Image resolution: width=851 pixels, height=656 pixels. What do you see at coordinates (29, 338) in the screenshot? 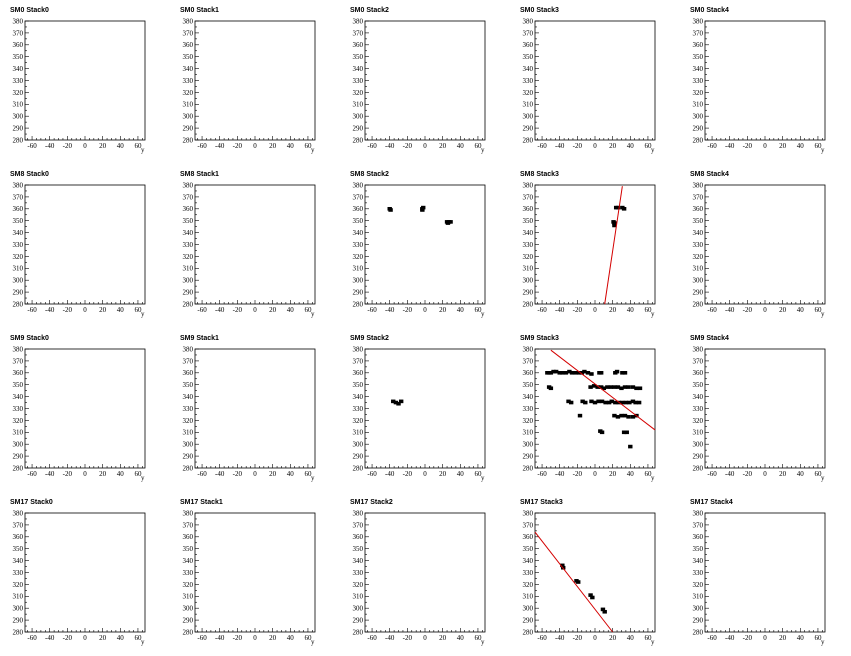
I see `panel-title: SM9 Stack0` at bounding box center [29, 338].